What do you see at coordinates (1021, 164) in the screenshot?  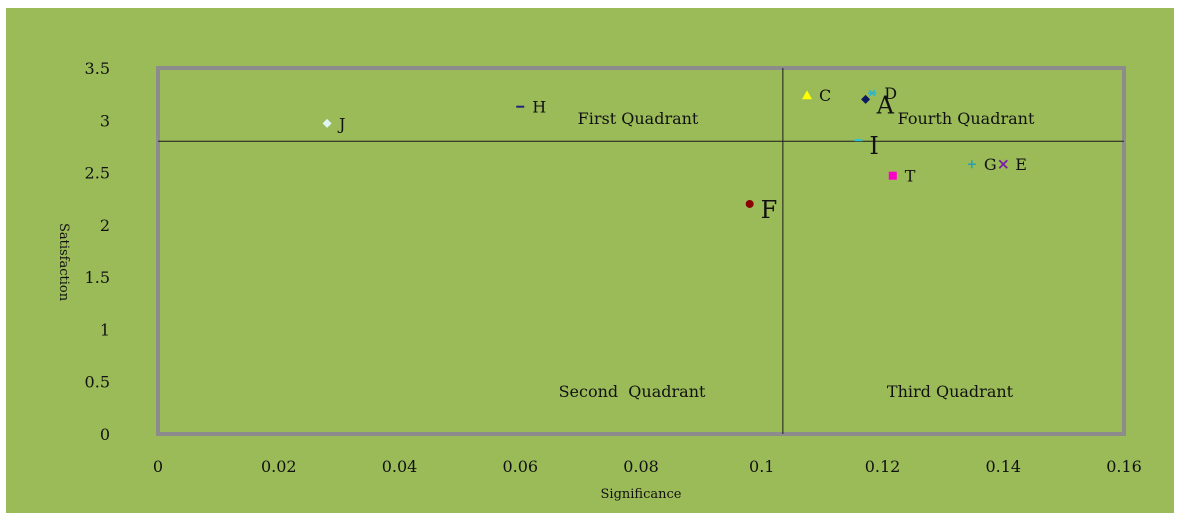 I see `point-e-label: E` at bounding box center [1021, 164].